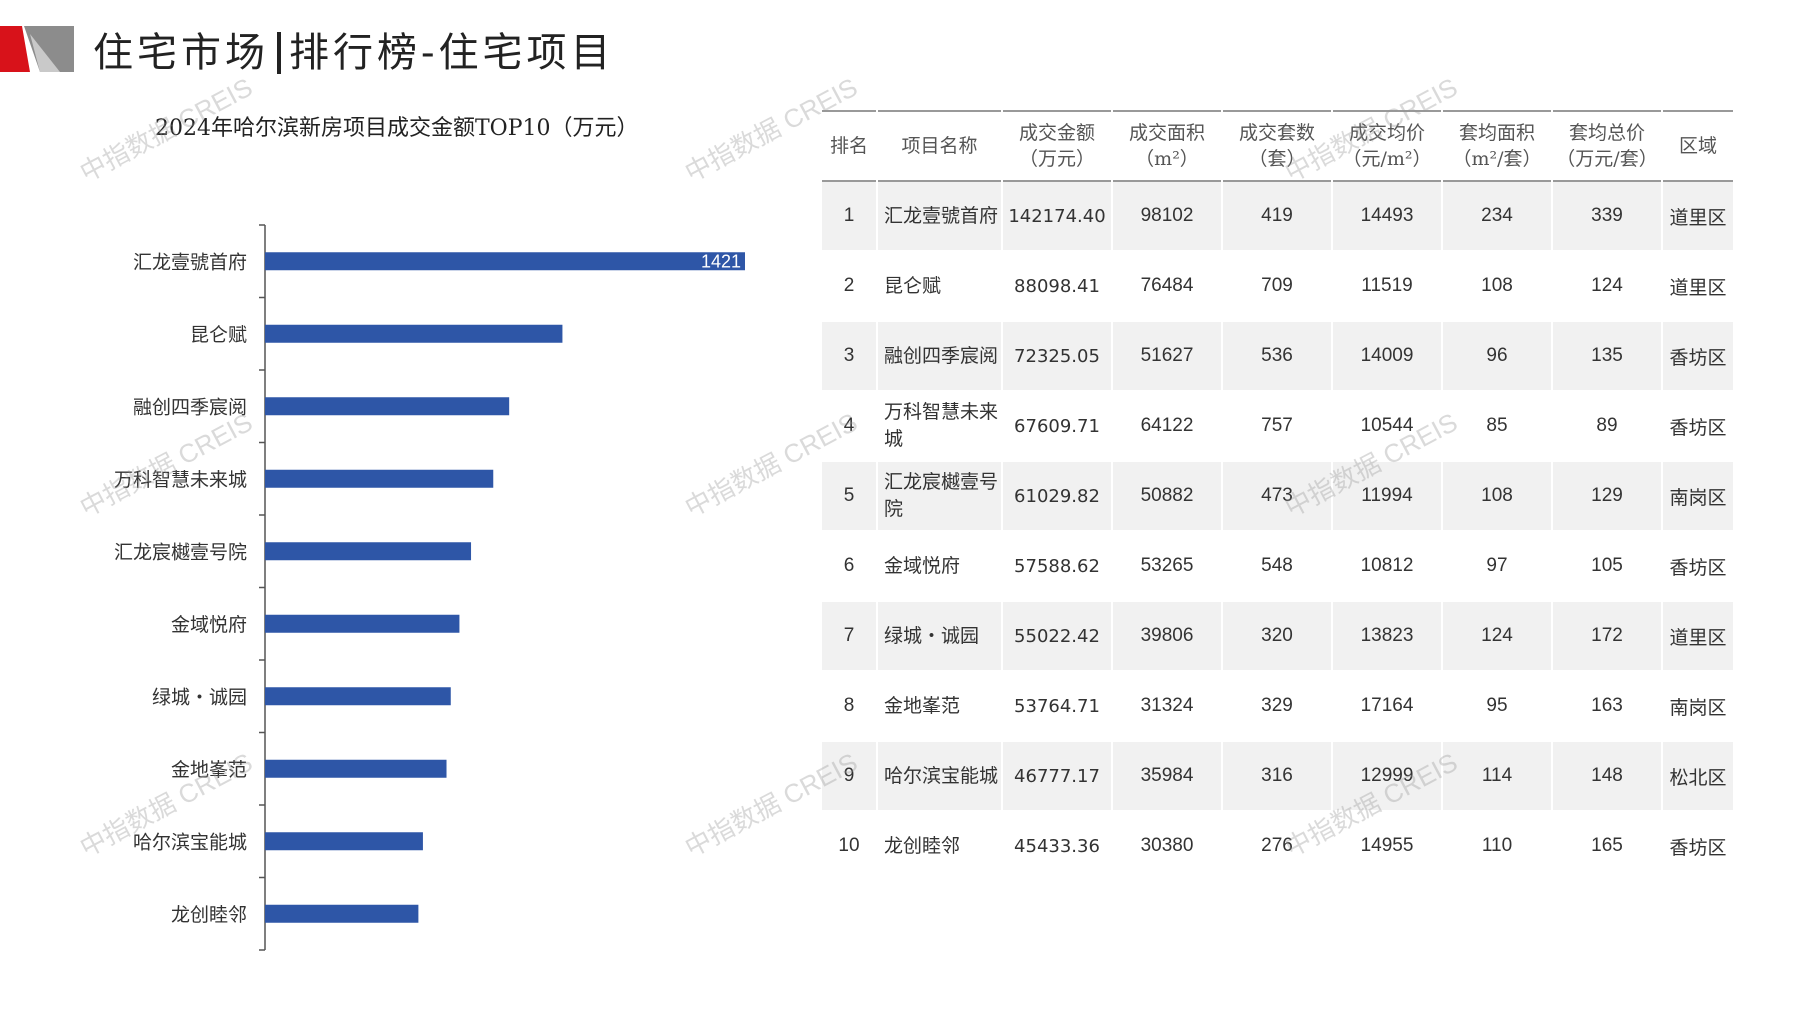  What do you see at coordinates (940, 426) in the screenshot?
I see `table-cell: 万科智慧未来城` at bounding box center [940, 426].